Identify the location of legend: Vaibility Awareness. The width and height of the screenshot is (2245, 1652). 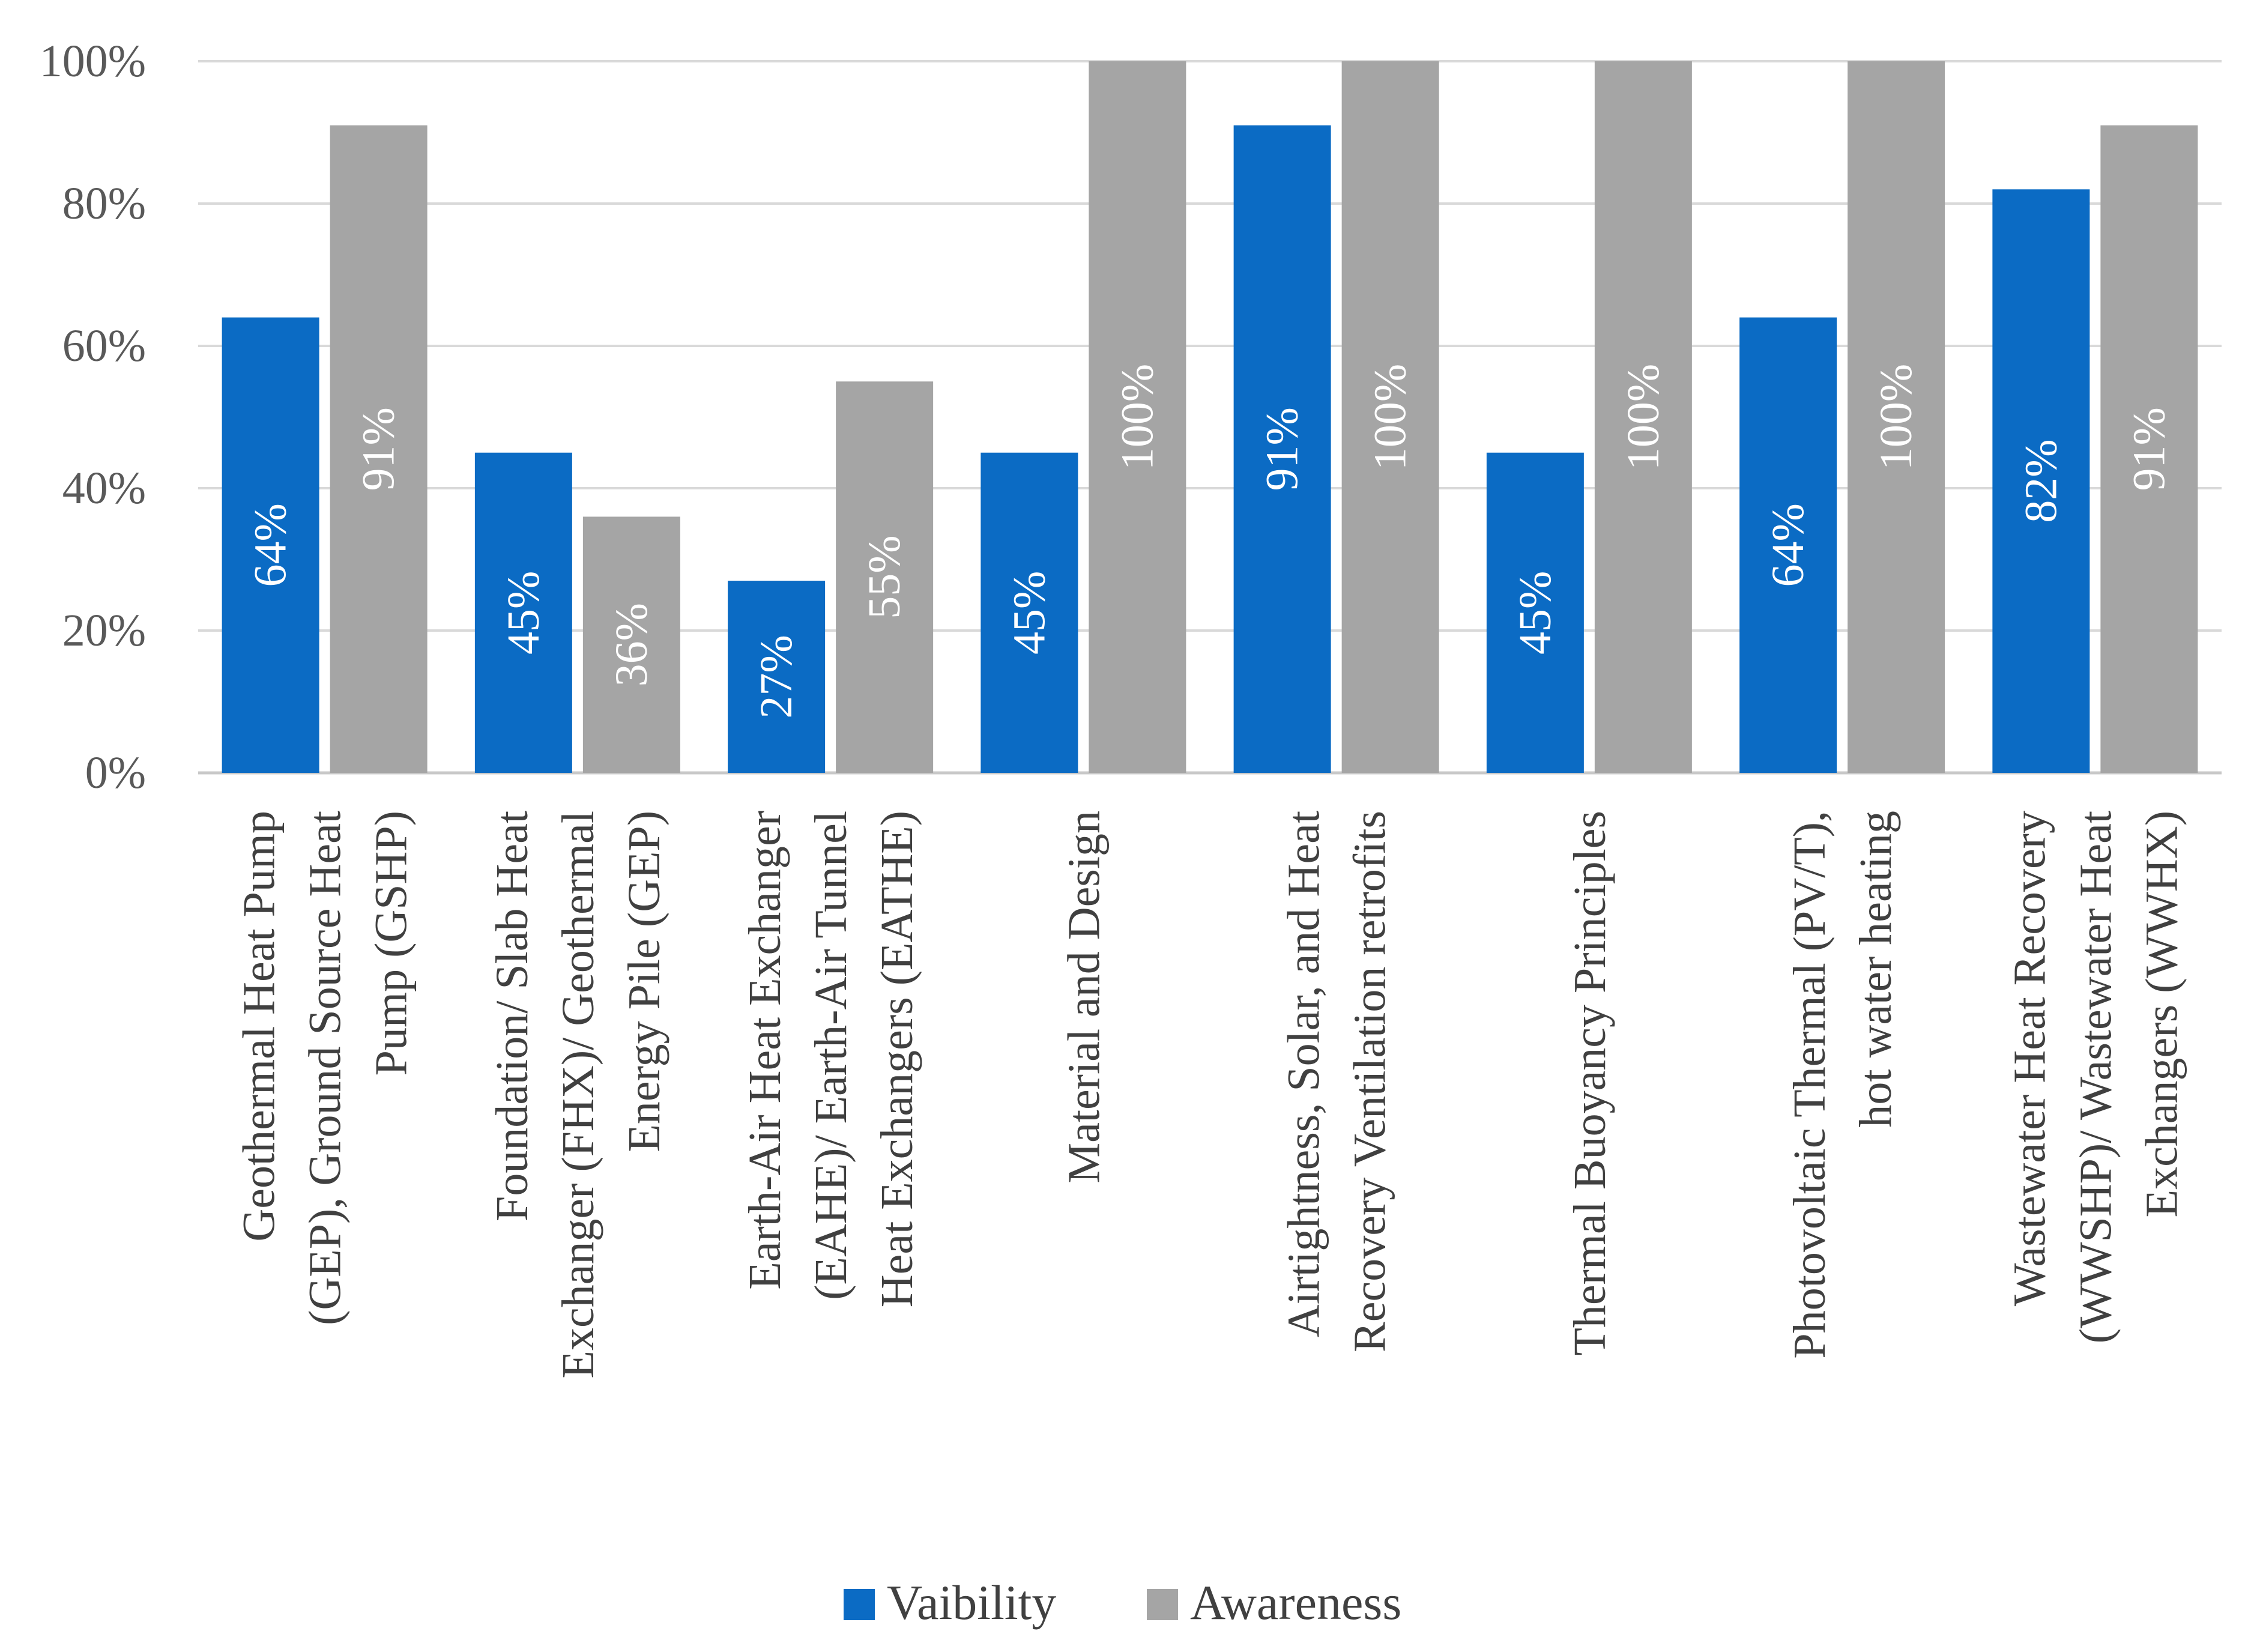
(1122, 1603).